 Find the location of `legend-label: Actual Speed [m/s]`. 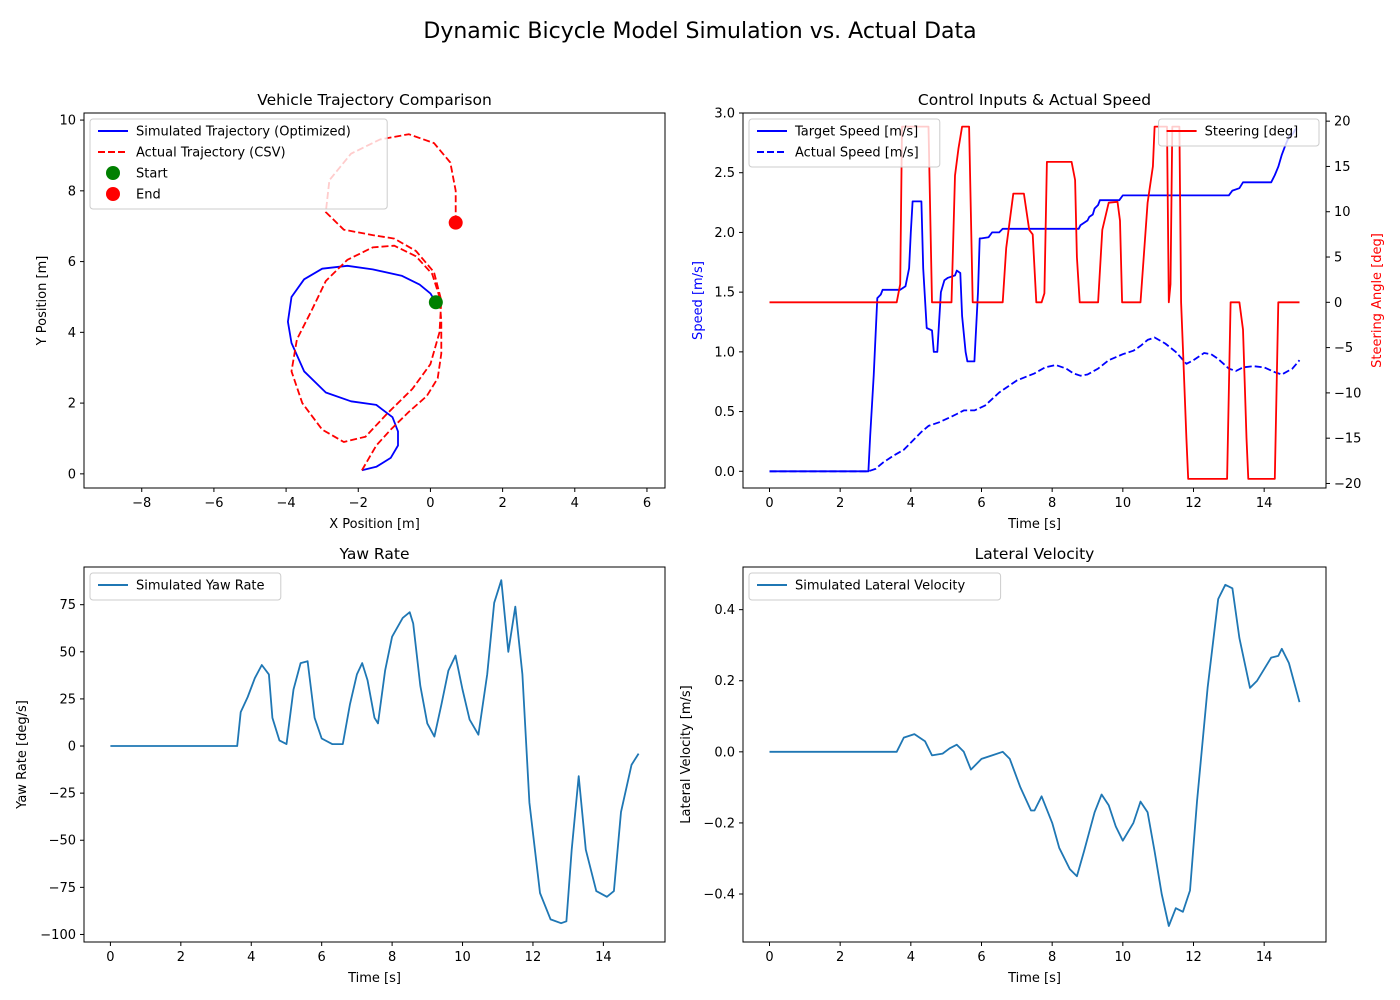

legend-label: Actual Speed [m/s] is located at coordinates (857, 153).